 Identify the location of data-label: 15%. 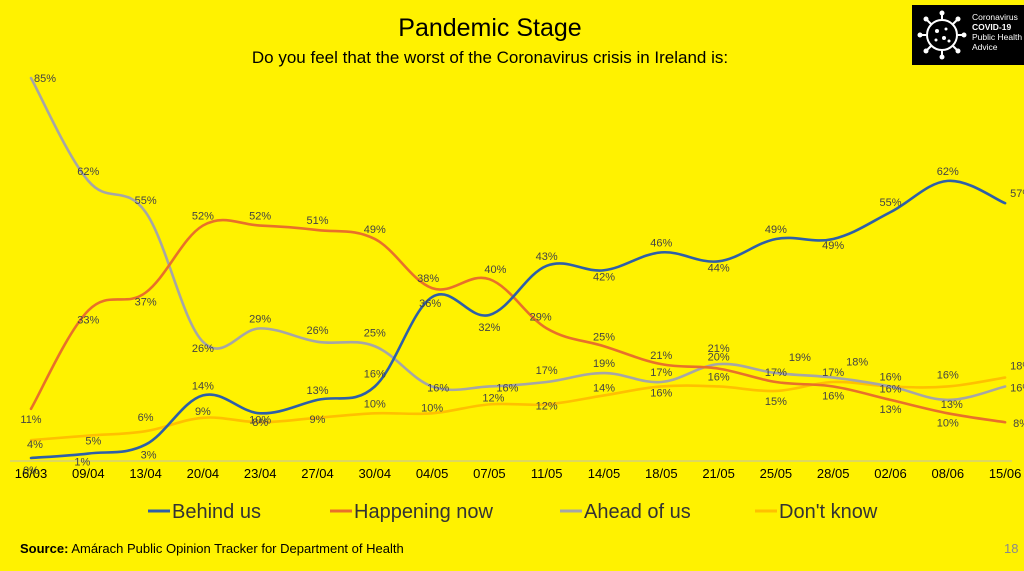
(776, 402).